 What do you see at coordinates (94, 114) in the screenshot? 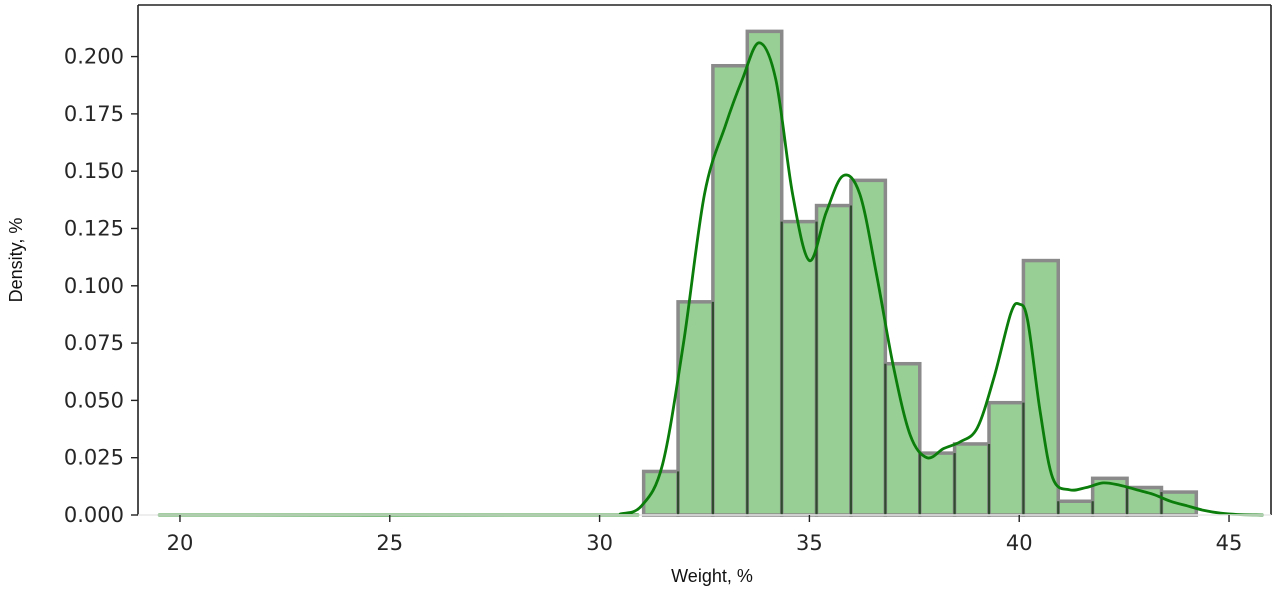
I see `y-tick-label: 0.175` at bounding box center [94, 114].